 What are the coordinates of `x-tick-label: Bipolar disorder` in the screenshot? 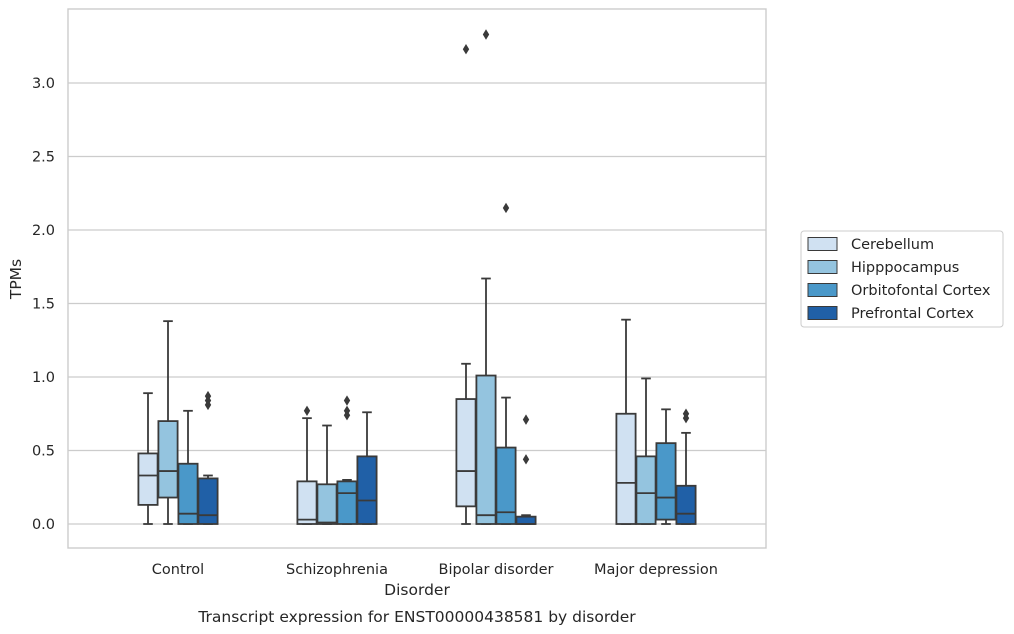 It's located at (496, 570).